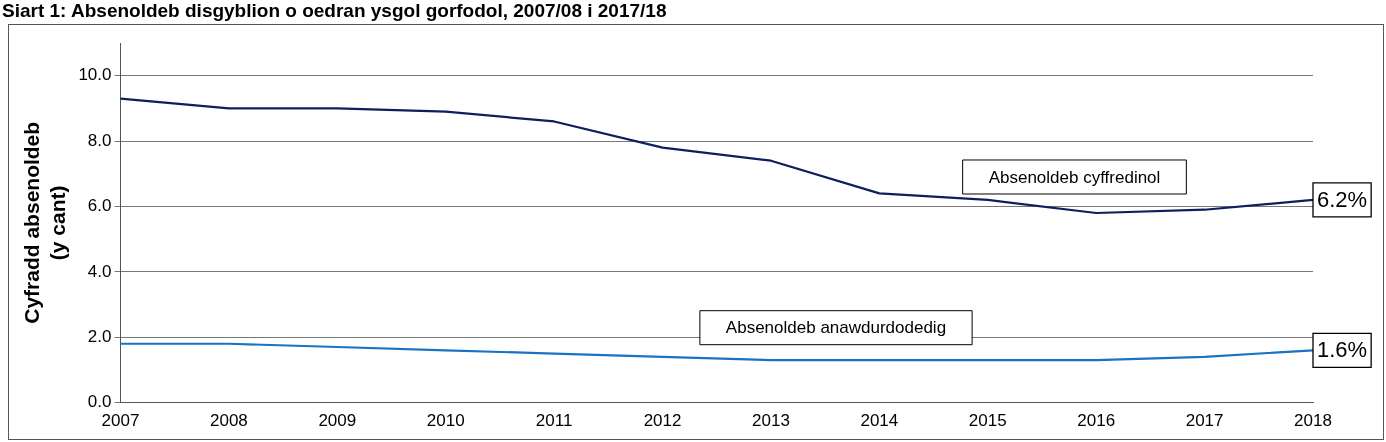 The width and height of the screenshot is (1386, 442). Describe the element at coordinates (1342, 350) in the screenshot. I see `data-label: 1.6%` at that location.